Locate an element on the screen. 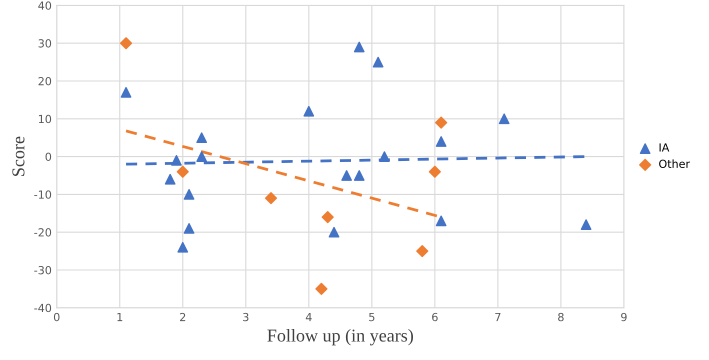 The height and width of the screenshot is (360, 709). y-tick-label: -20 is located at coordinates (43, 232).